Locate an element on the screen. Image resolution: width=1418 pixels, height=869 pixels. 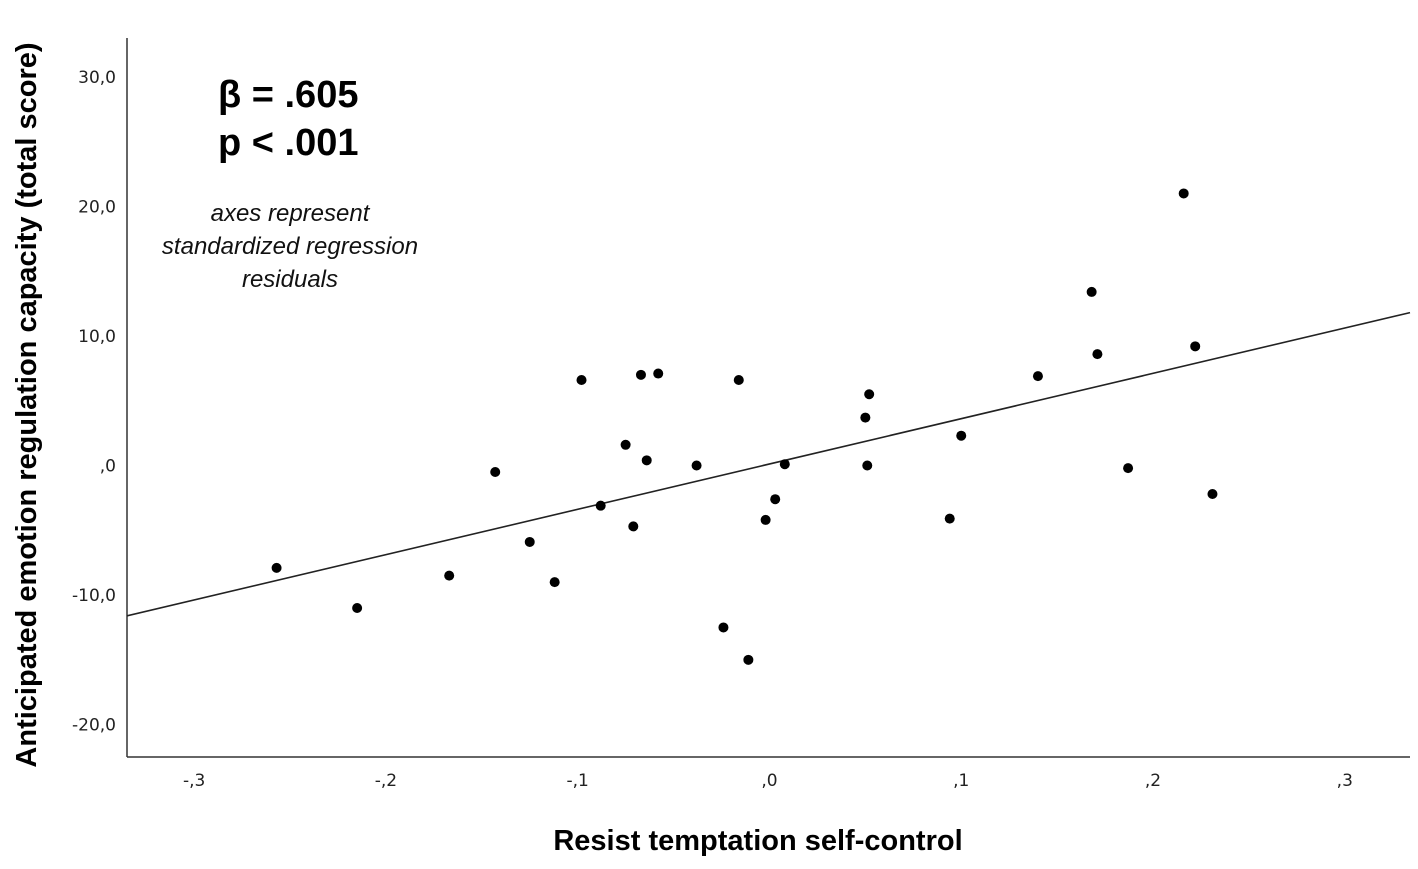
x-tick-label: -,1 is located at coordinates (578, 781).